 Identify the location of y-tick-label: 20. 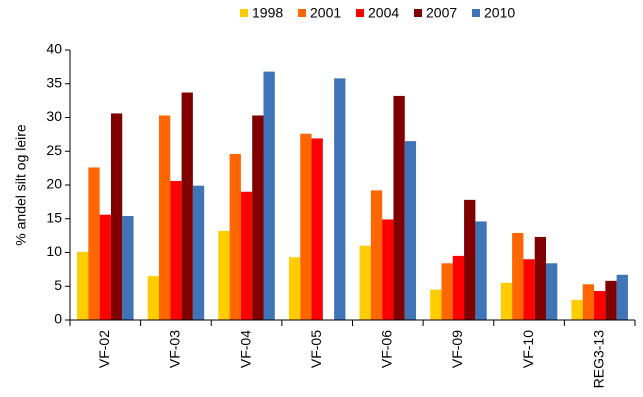
(54, 184).